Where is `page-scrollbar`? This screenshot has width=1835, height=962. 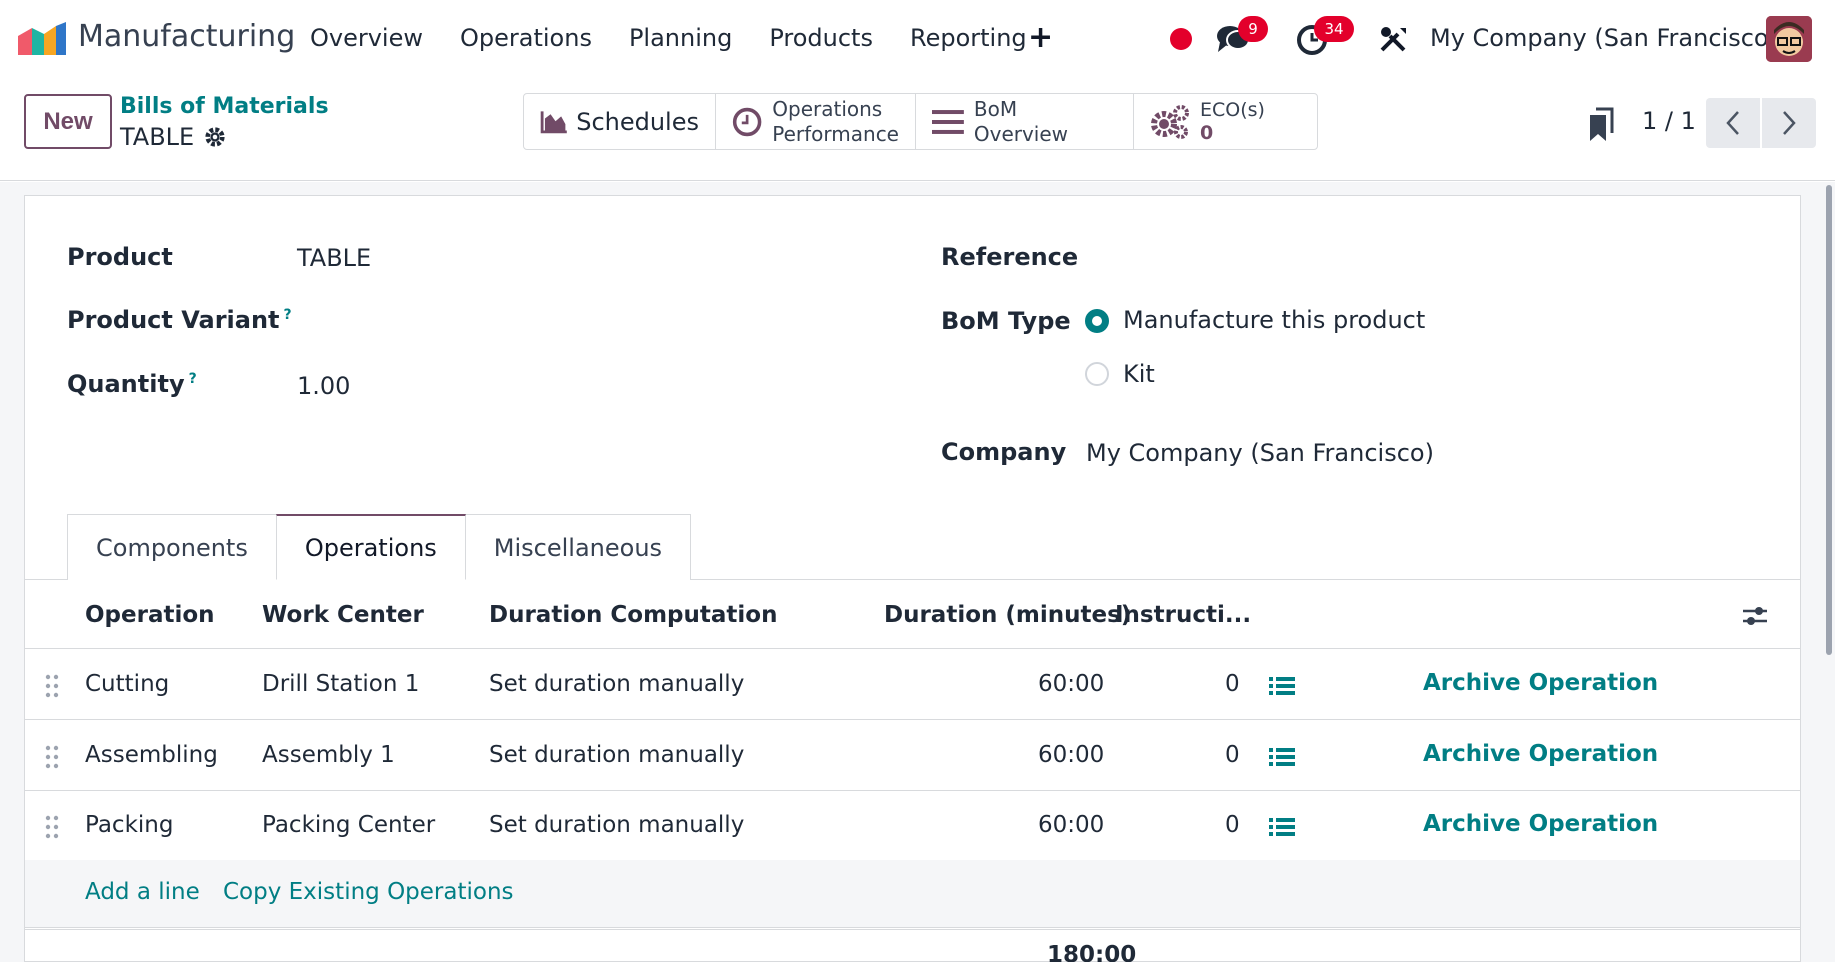 page-scrollbar is located at coordinates (1828, 422).